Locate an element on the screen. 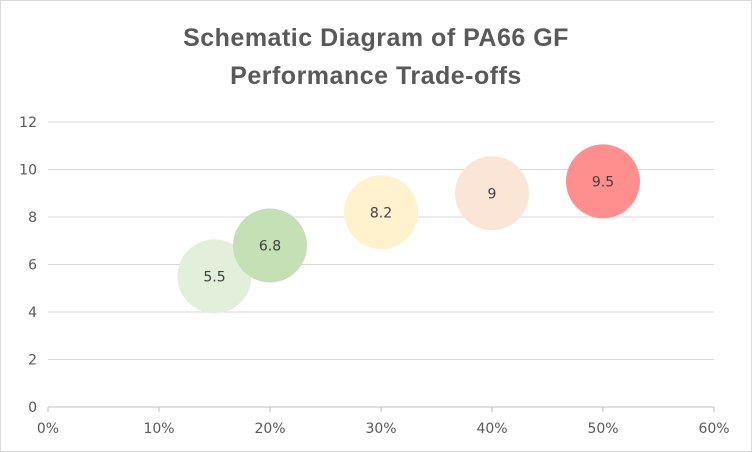  bubble-data-label: 5.5 is located at coordinates (214, 277).